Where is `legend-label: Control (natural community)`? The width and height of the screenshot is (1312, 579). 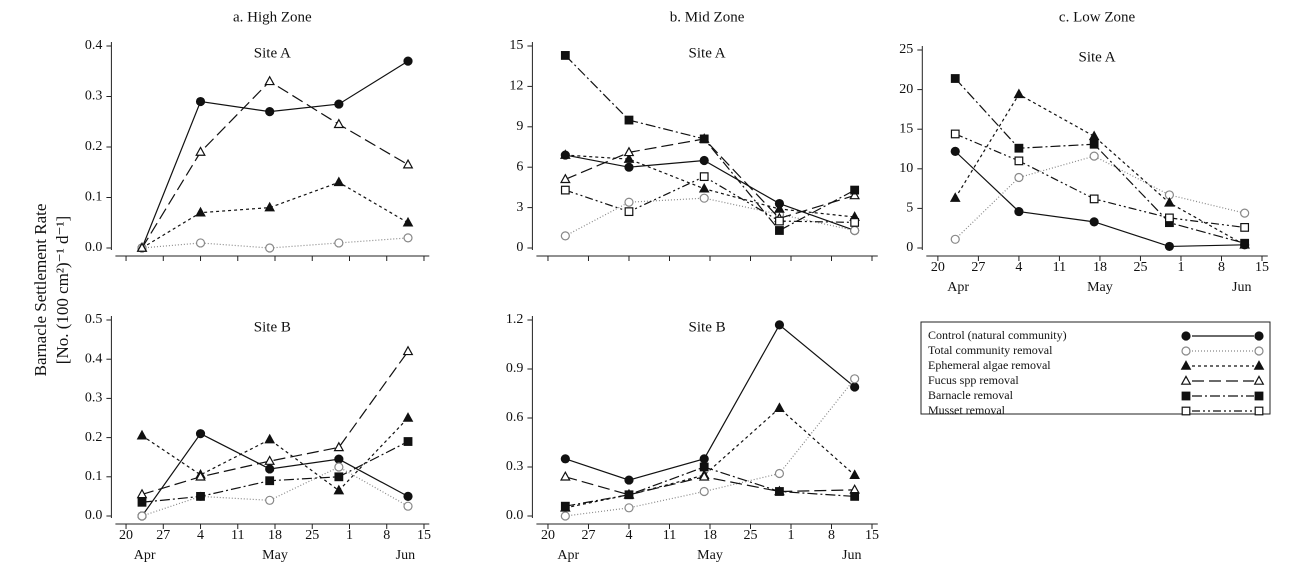
legend-label: Control (natural community) is located at coordinates (997, 335).